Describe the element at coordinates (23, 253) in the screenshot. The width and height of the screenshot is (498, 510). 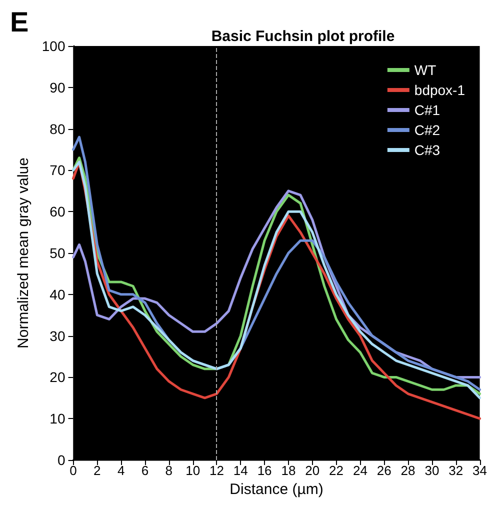
I see `y-axis-title: Normalized mean gray value` at that location.